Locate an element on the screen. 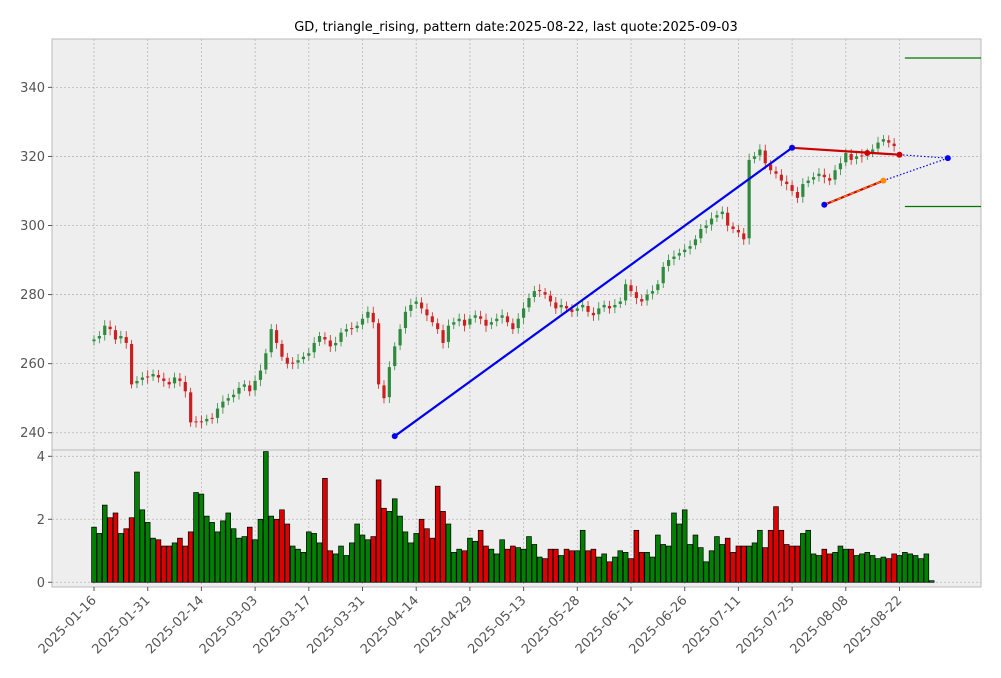 The width and height of the screenshot is (1001, 678). volume-tick-label: 2 is located at coordinates (41, 520).